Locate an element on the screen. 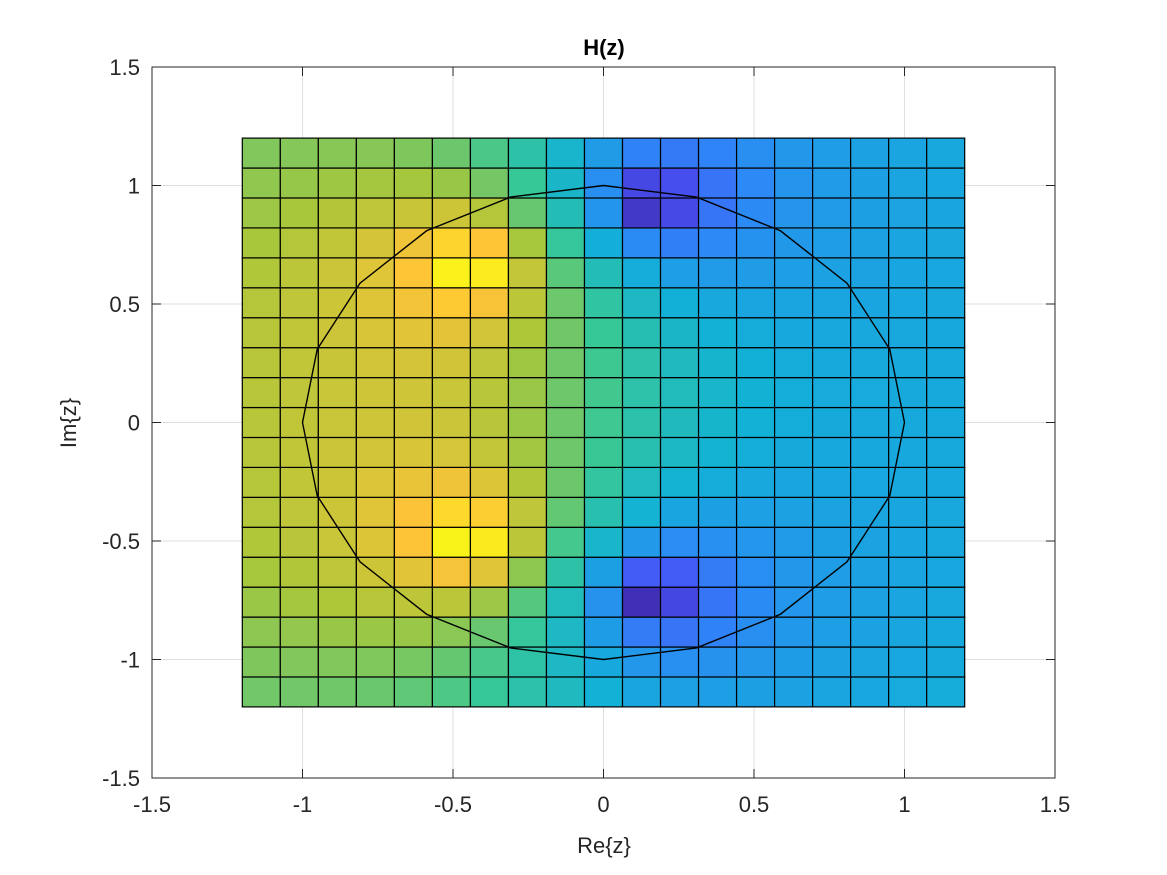  chart-title: H(z) is located at coordinates (604, 47).